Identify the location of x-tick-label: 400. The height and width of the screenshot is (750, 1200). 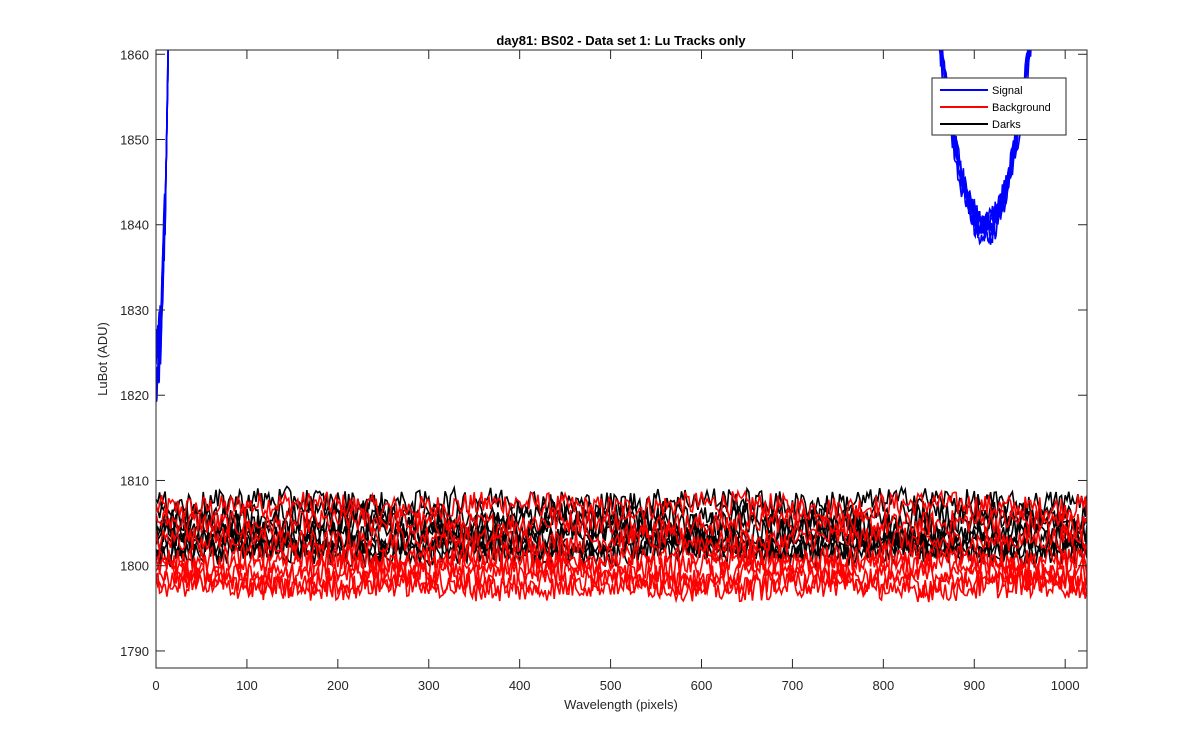
(520, 685).